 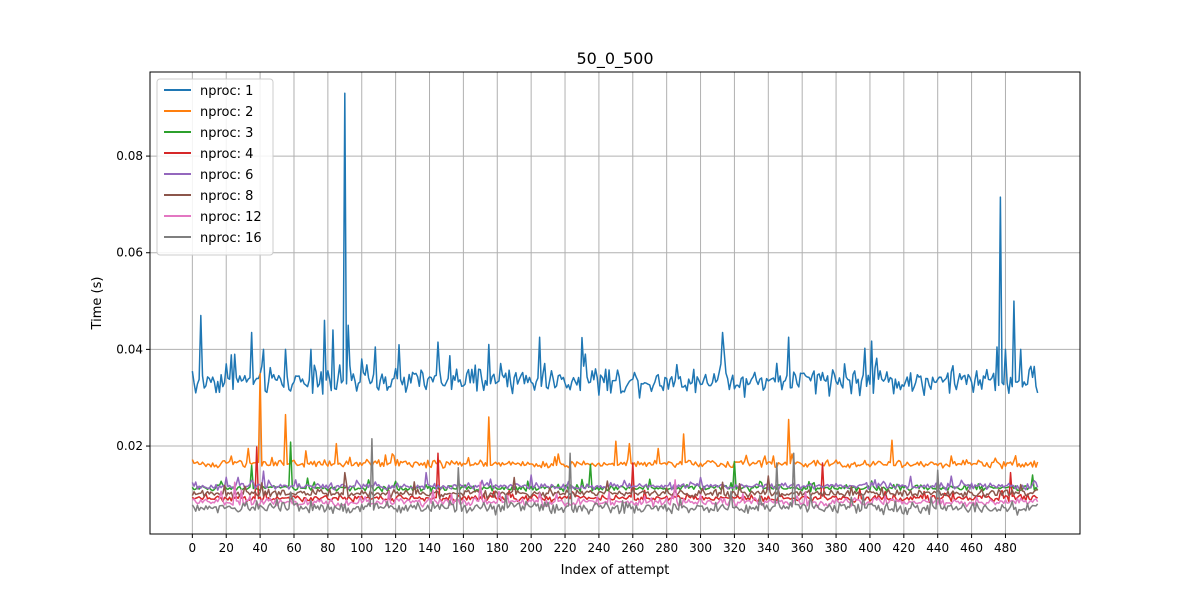 What do you see at coordinates (129, 349) in the screenshot?
I see `y-tick-label: 0.04` at bounding box center [129, 349].